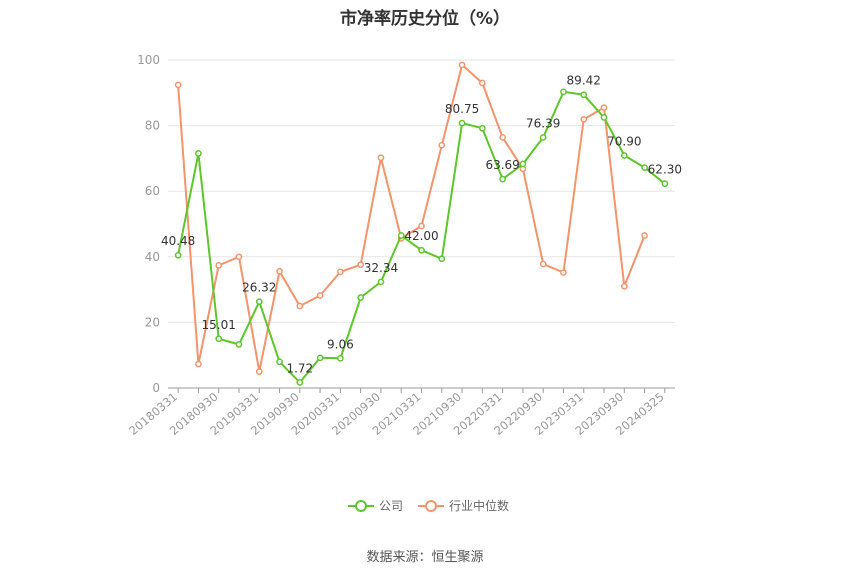 The width and height of the screenshot is (850, 575). What do you see at coordinates (425, 19) in the screenshot?
I see `chart-title: 市净率历史分位（%）` at bounding box center [425, 19].